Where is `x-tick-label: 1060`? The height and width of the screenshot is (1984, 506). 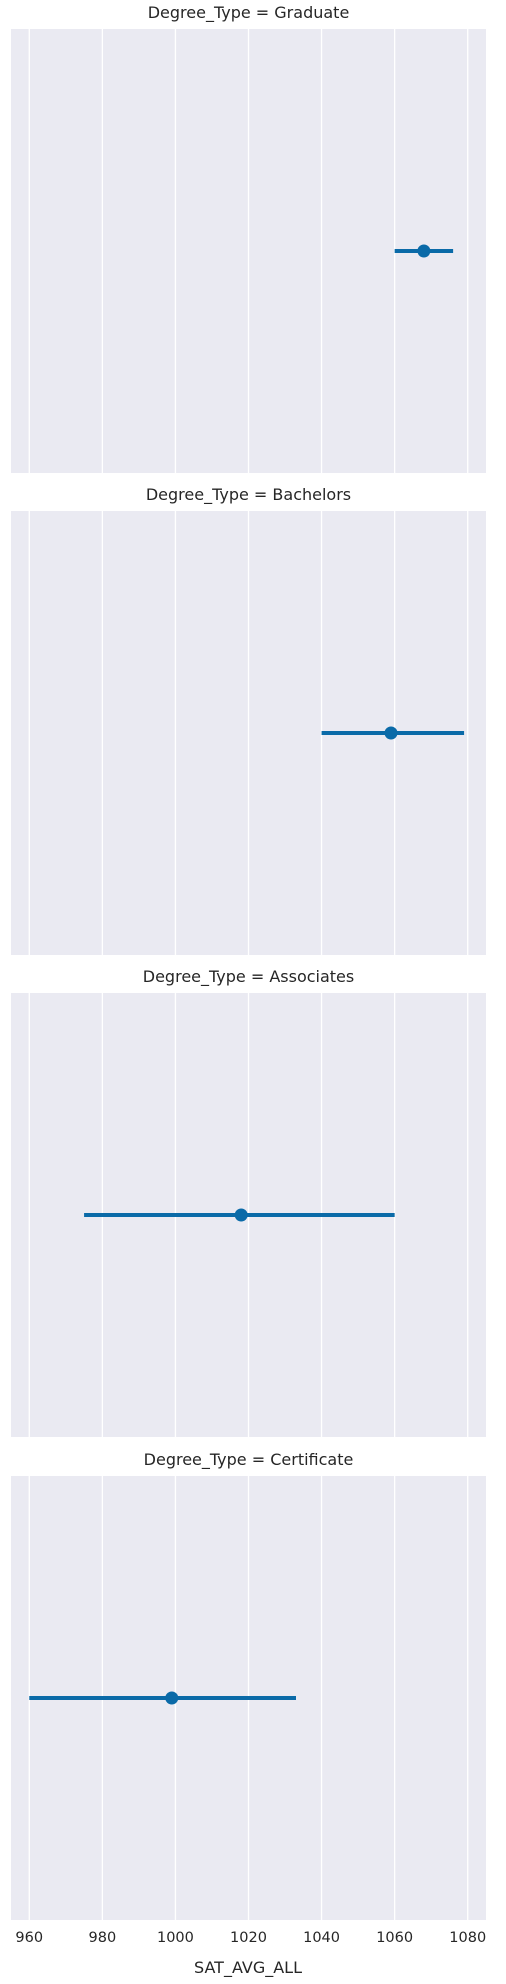
x-tick-label: 1060 is located at coordinates (394, 1938).